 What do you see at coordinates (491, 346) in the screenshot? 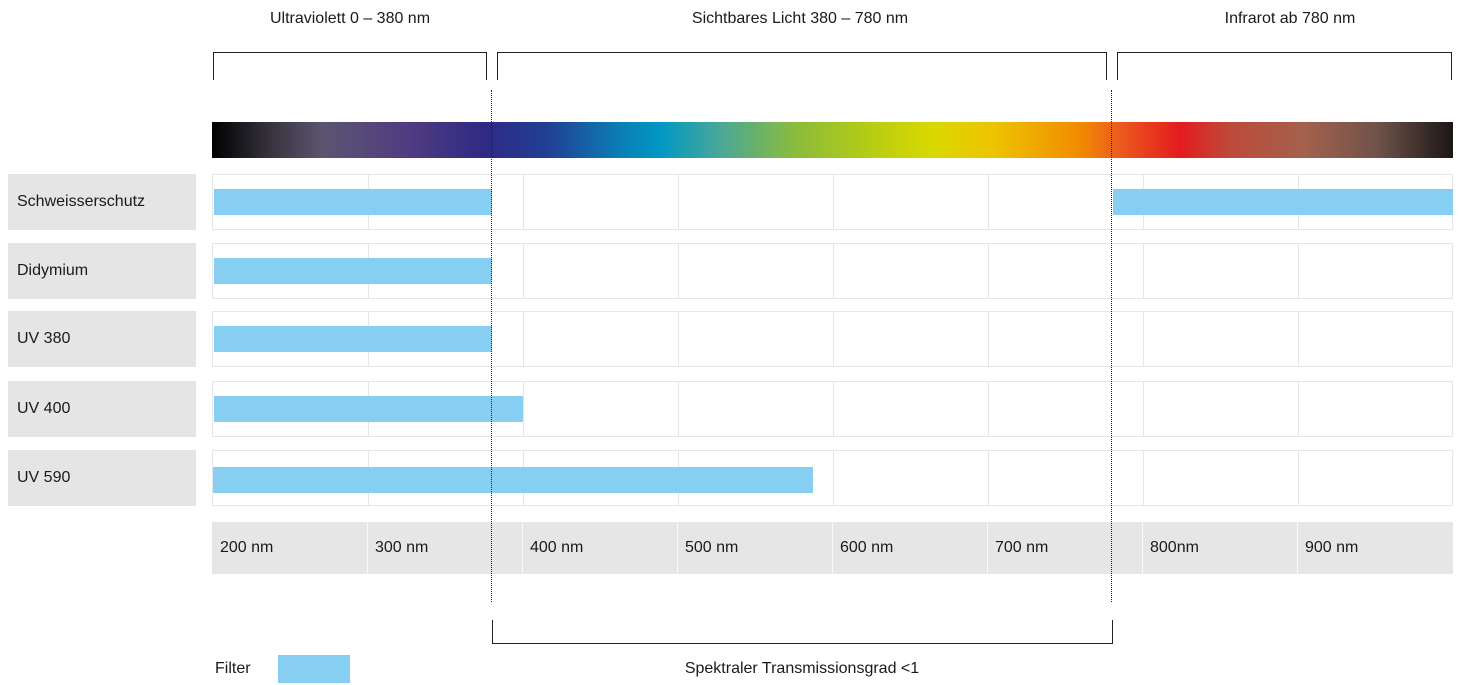
I see `uv-boundary-line` at bounding box center [491, 346].